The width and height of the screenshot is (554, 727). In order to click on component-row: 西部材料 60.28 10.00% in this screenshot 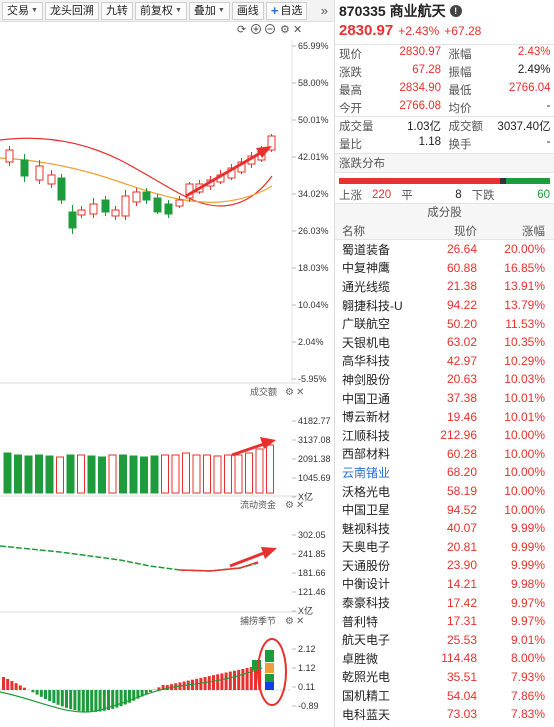, I will do `click(444, 454)`.